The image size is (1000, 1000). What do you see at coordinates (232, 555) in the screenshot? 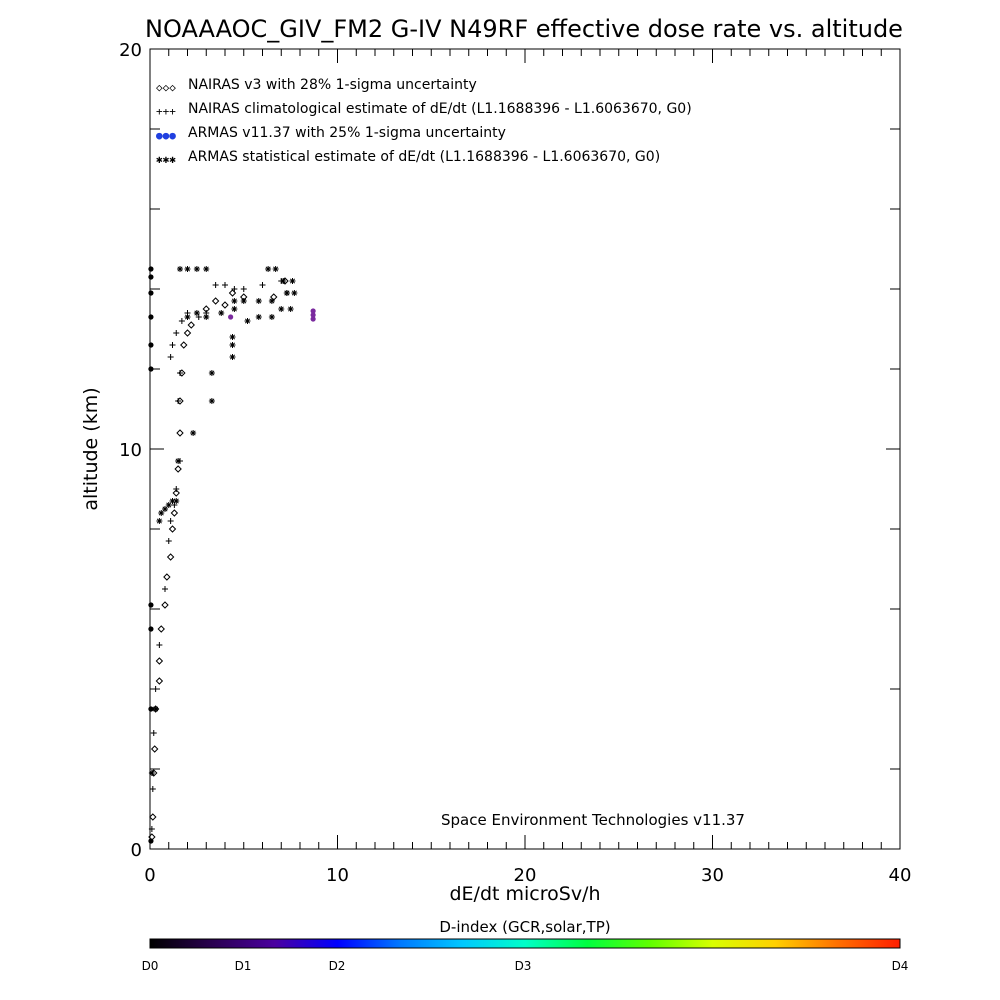
I see `data-points` at bounding box center [232, 555].